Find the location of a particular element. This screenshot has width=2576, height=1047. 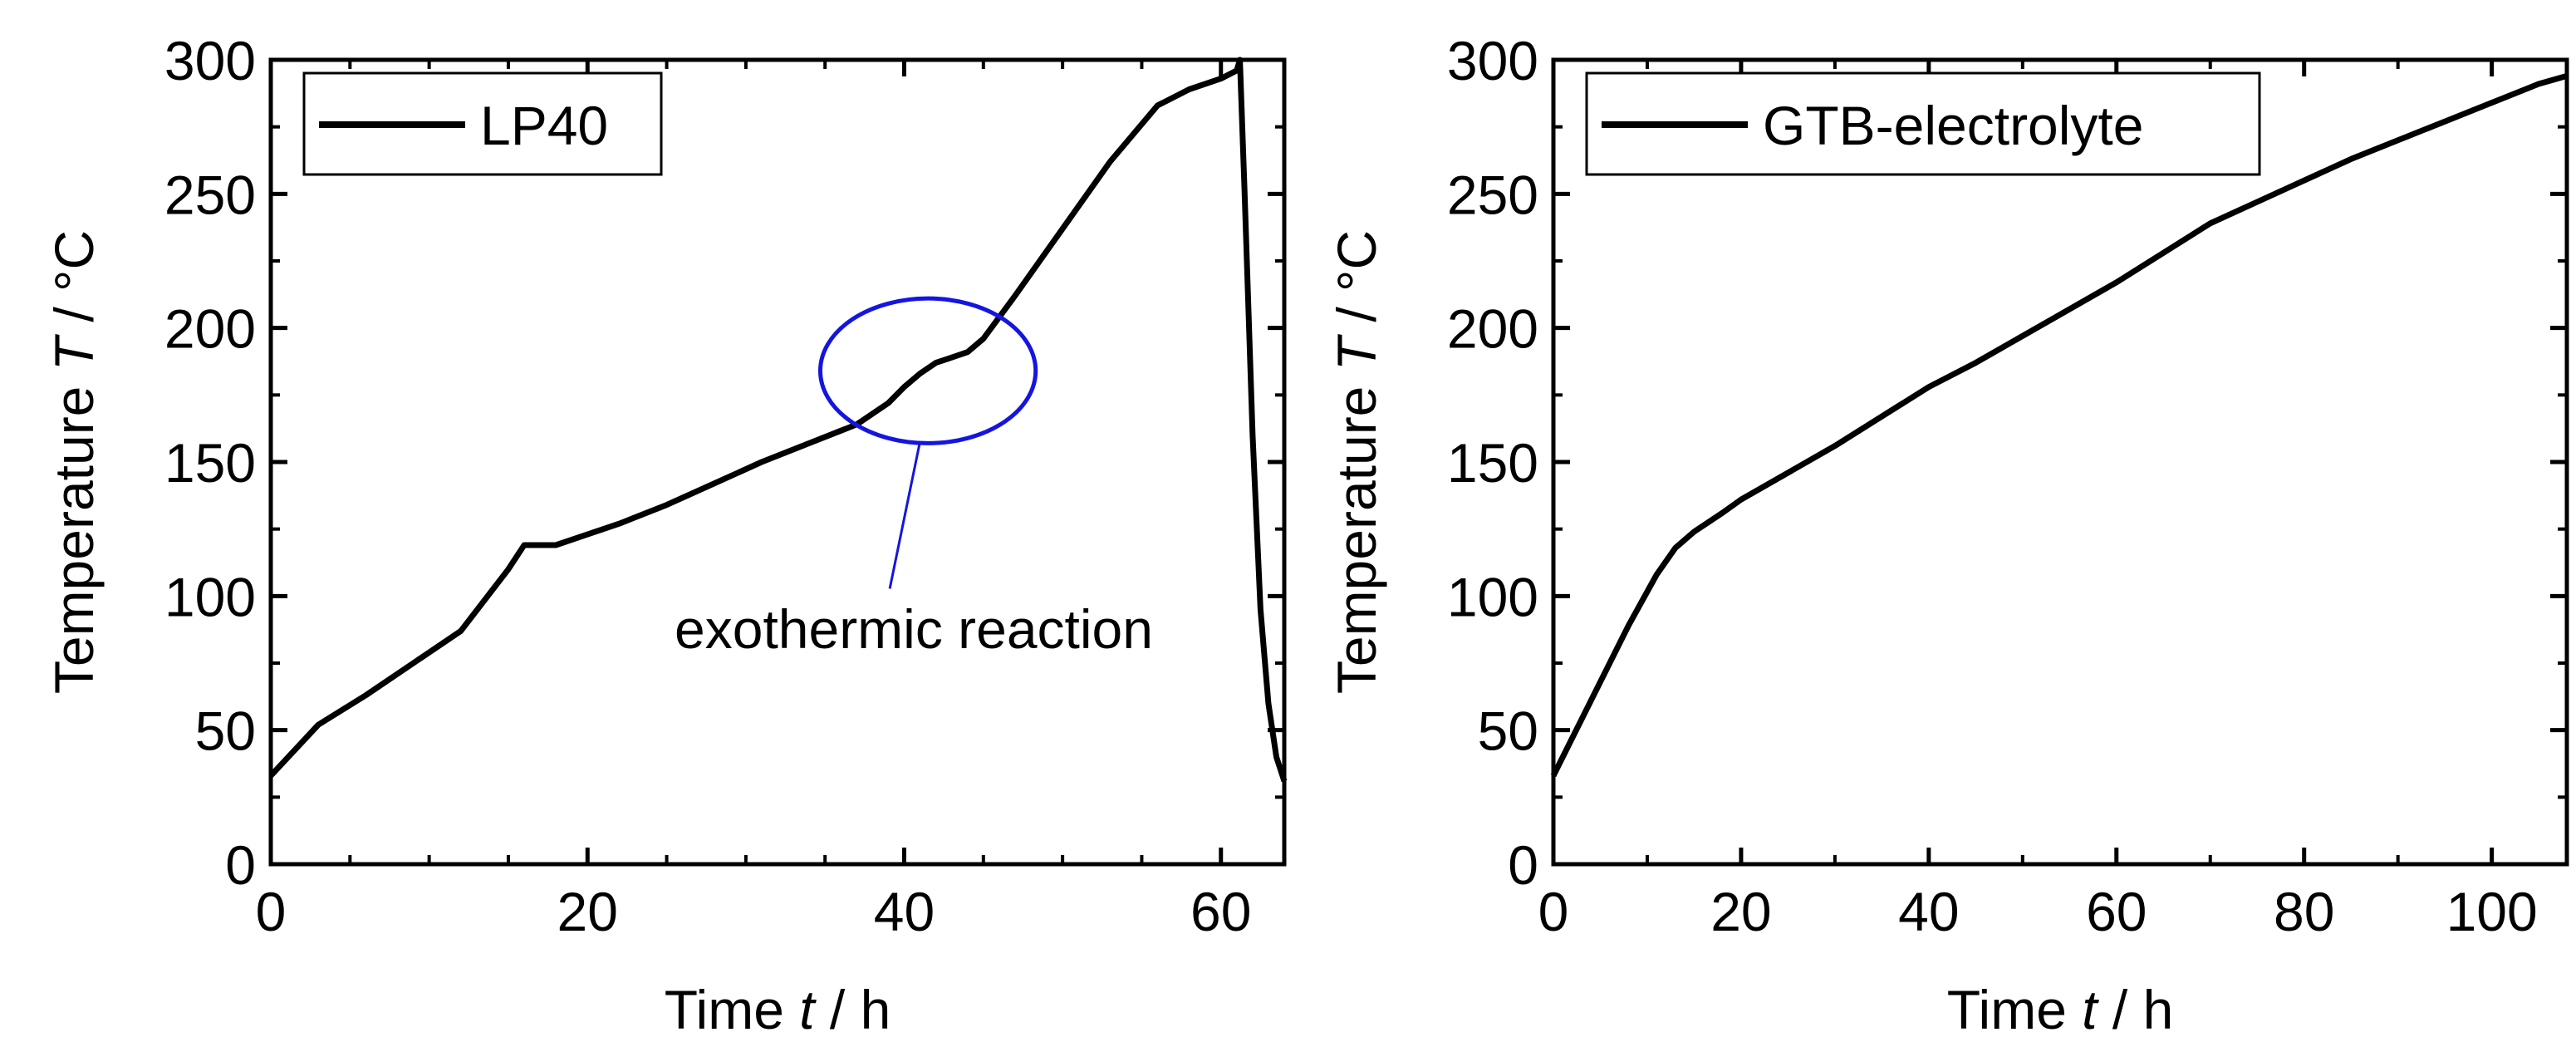

annotation-ellipse is located at coordinates (927, 370).